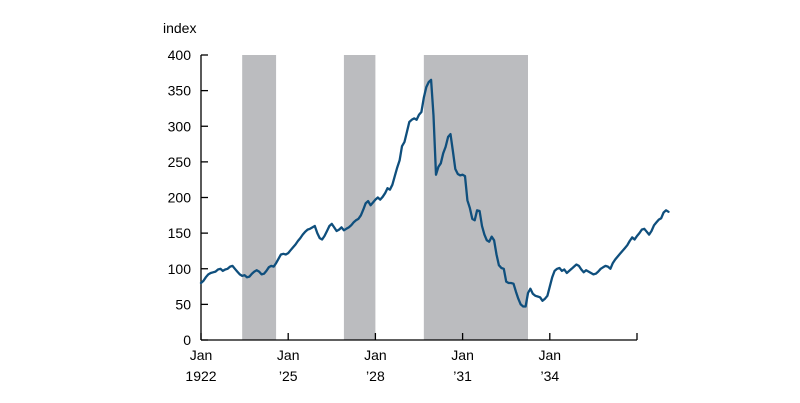  What do you see at coordinates (180, 162) in the screenshot?
I see `y-tick-label: 250` at bounding box center [180, 162].